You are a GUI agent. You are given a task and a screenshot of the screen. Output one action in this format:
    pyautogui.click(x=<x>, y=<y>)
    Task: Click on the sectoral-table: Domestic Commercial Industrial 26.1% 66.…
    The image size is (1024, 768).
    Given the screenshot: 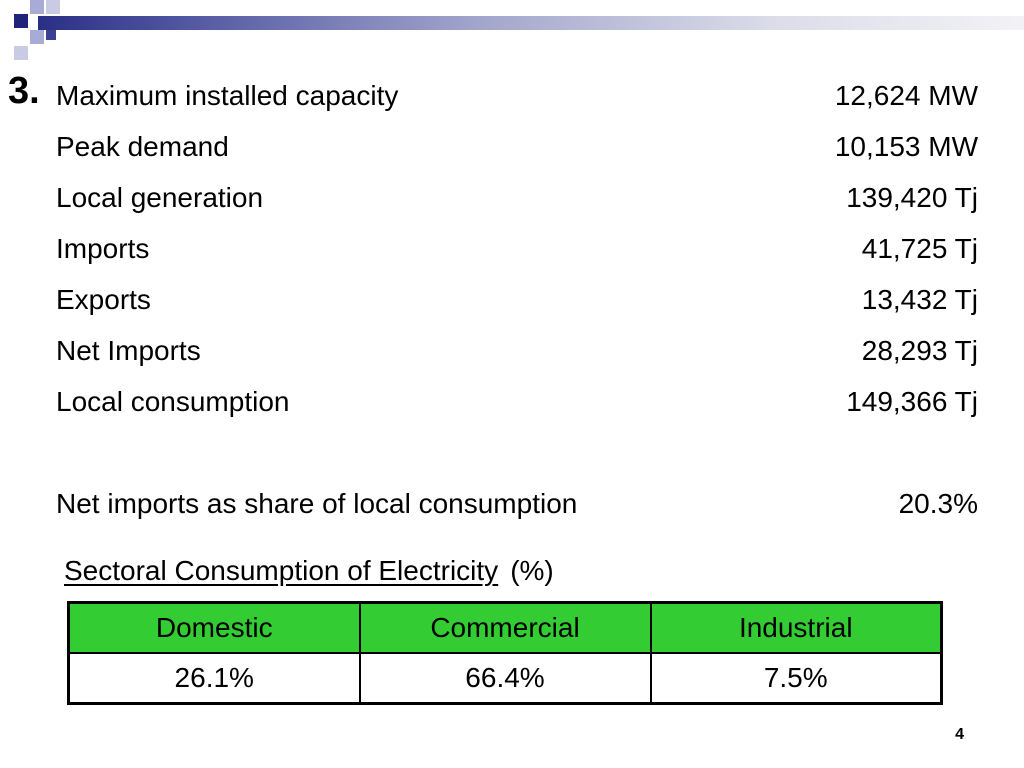 What is the action you would take?
    pyautogui.click(x=505, y=653)
    